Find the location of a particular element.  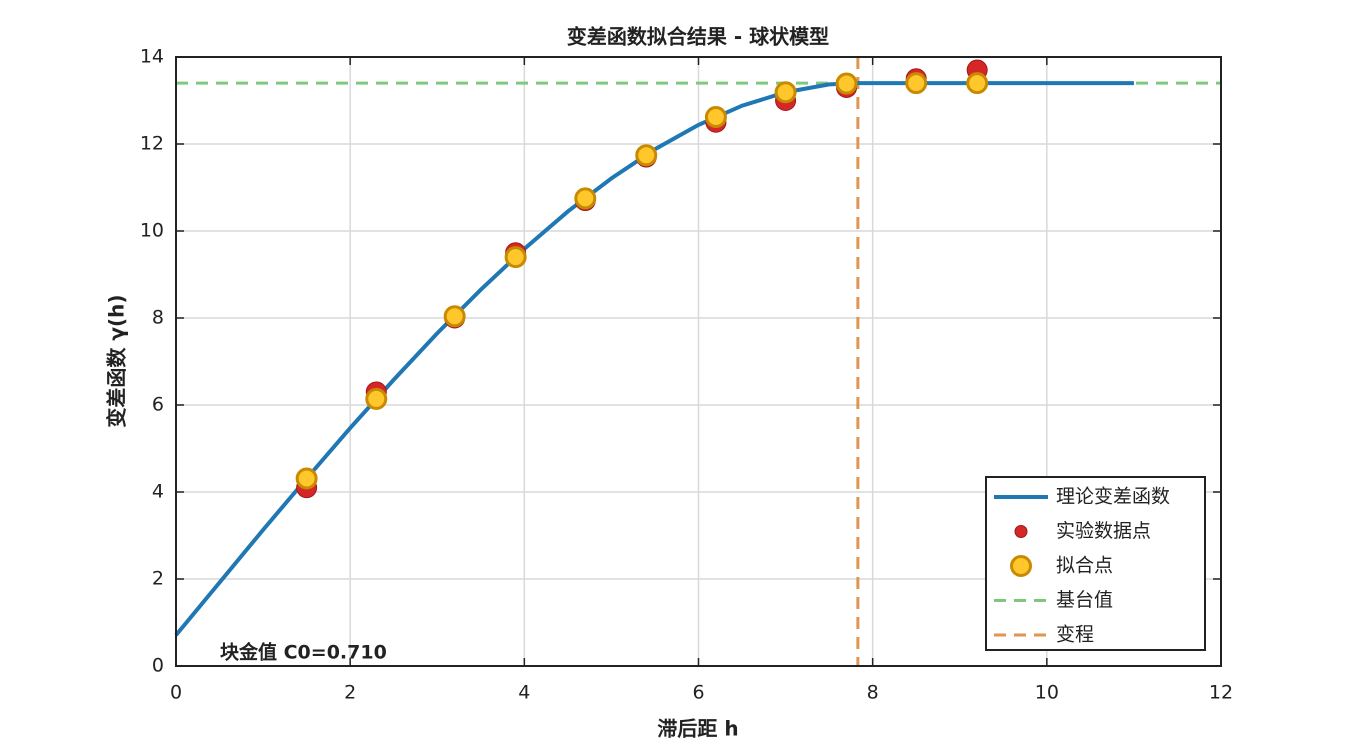

legend-label: 理论变差函数 is located at coordinates (1113, 497).